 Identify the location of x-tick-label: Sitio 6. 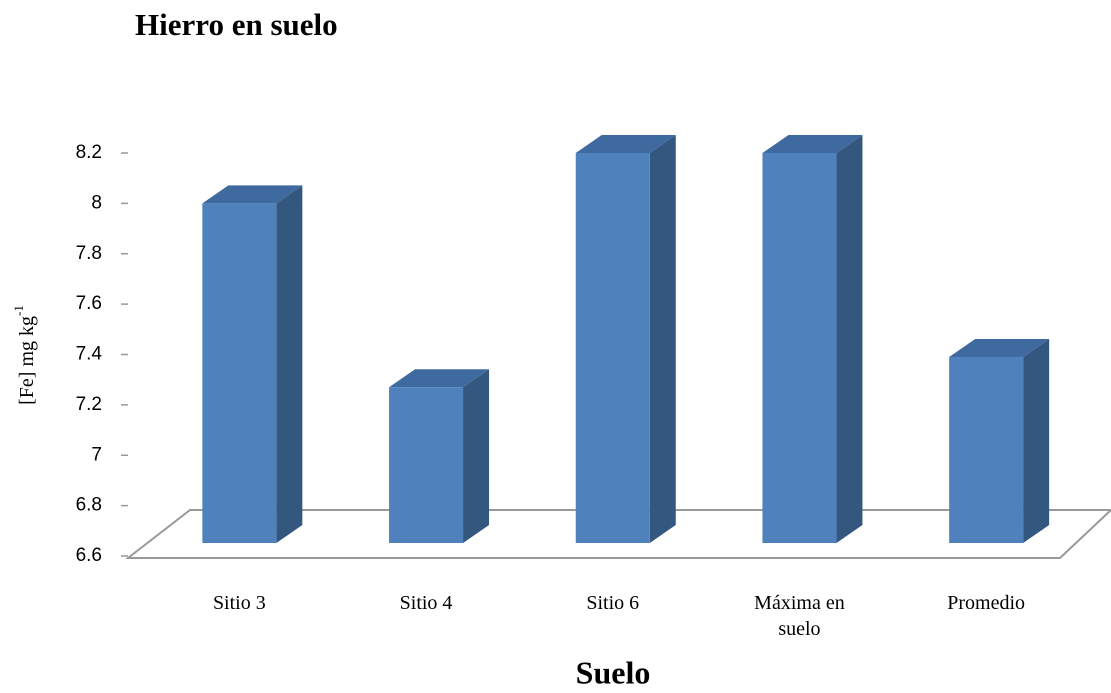
(613, 603).